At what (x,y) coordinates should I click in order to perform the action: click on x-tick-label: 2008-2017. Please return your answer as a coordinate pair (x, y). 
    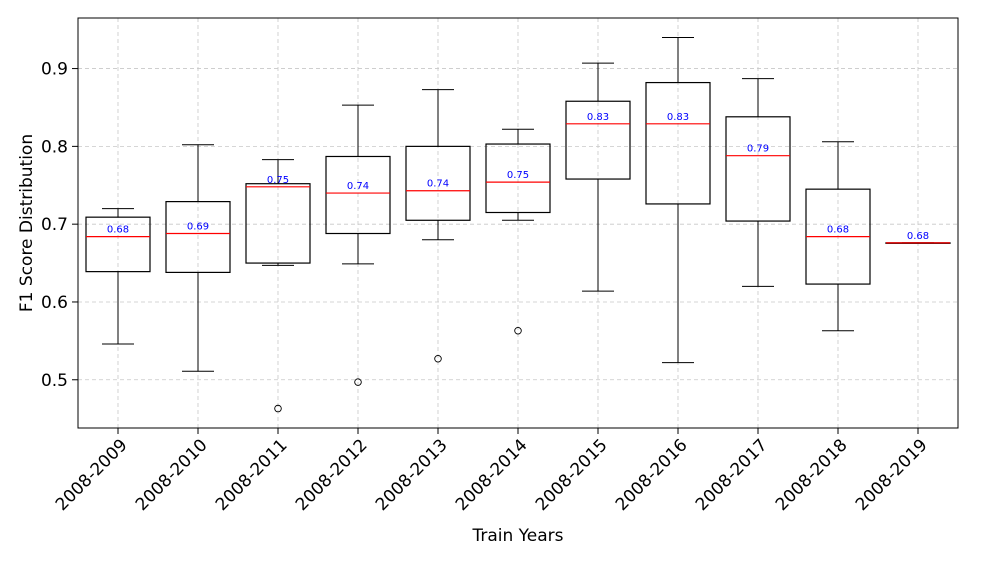
    Looking at the image, I should click on (732, 475).